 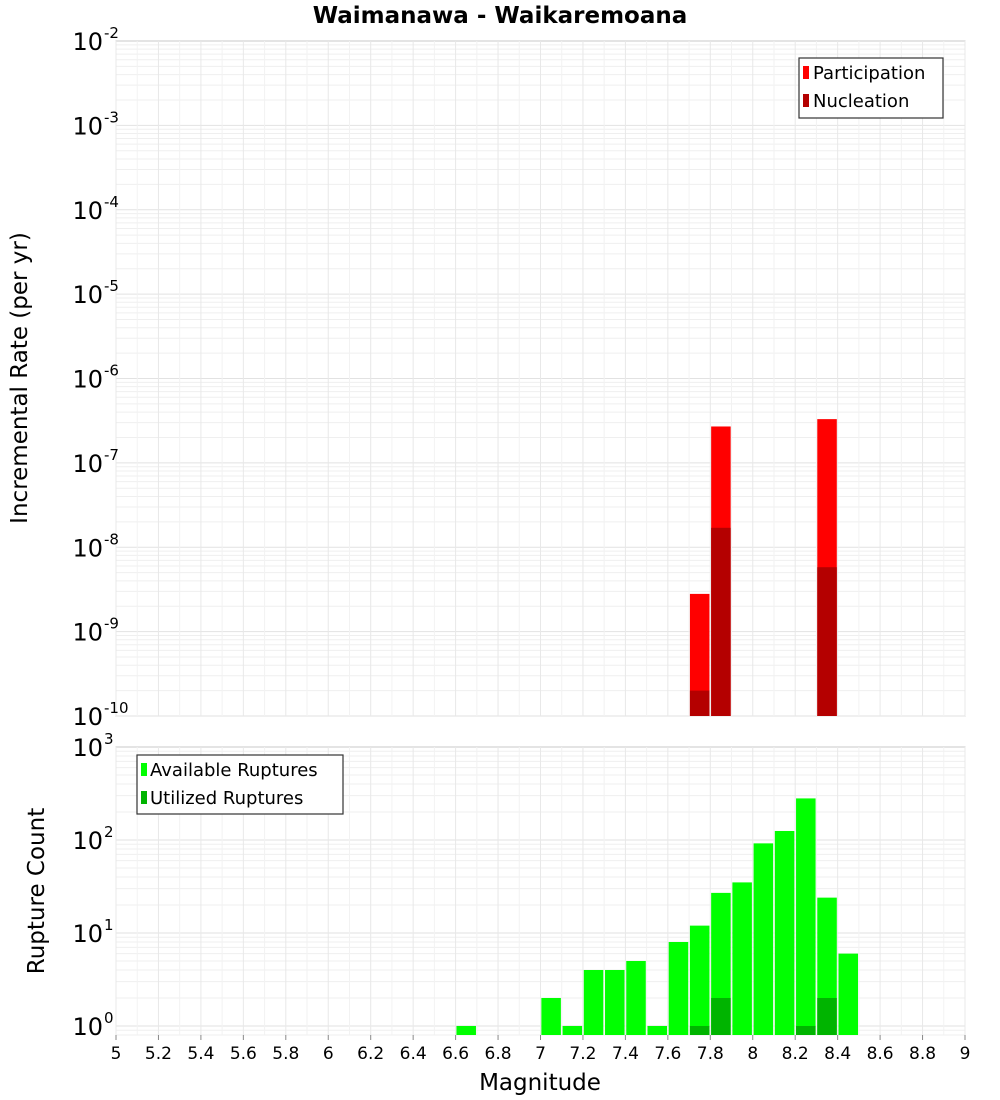 I want to click on x-tick-label: 8.8, so click(x=922, y=1054).